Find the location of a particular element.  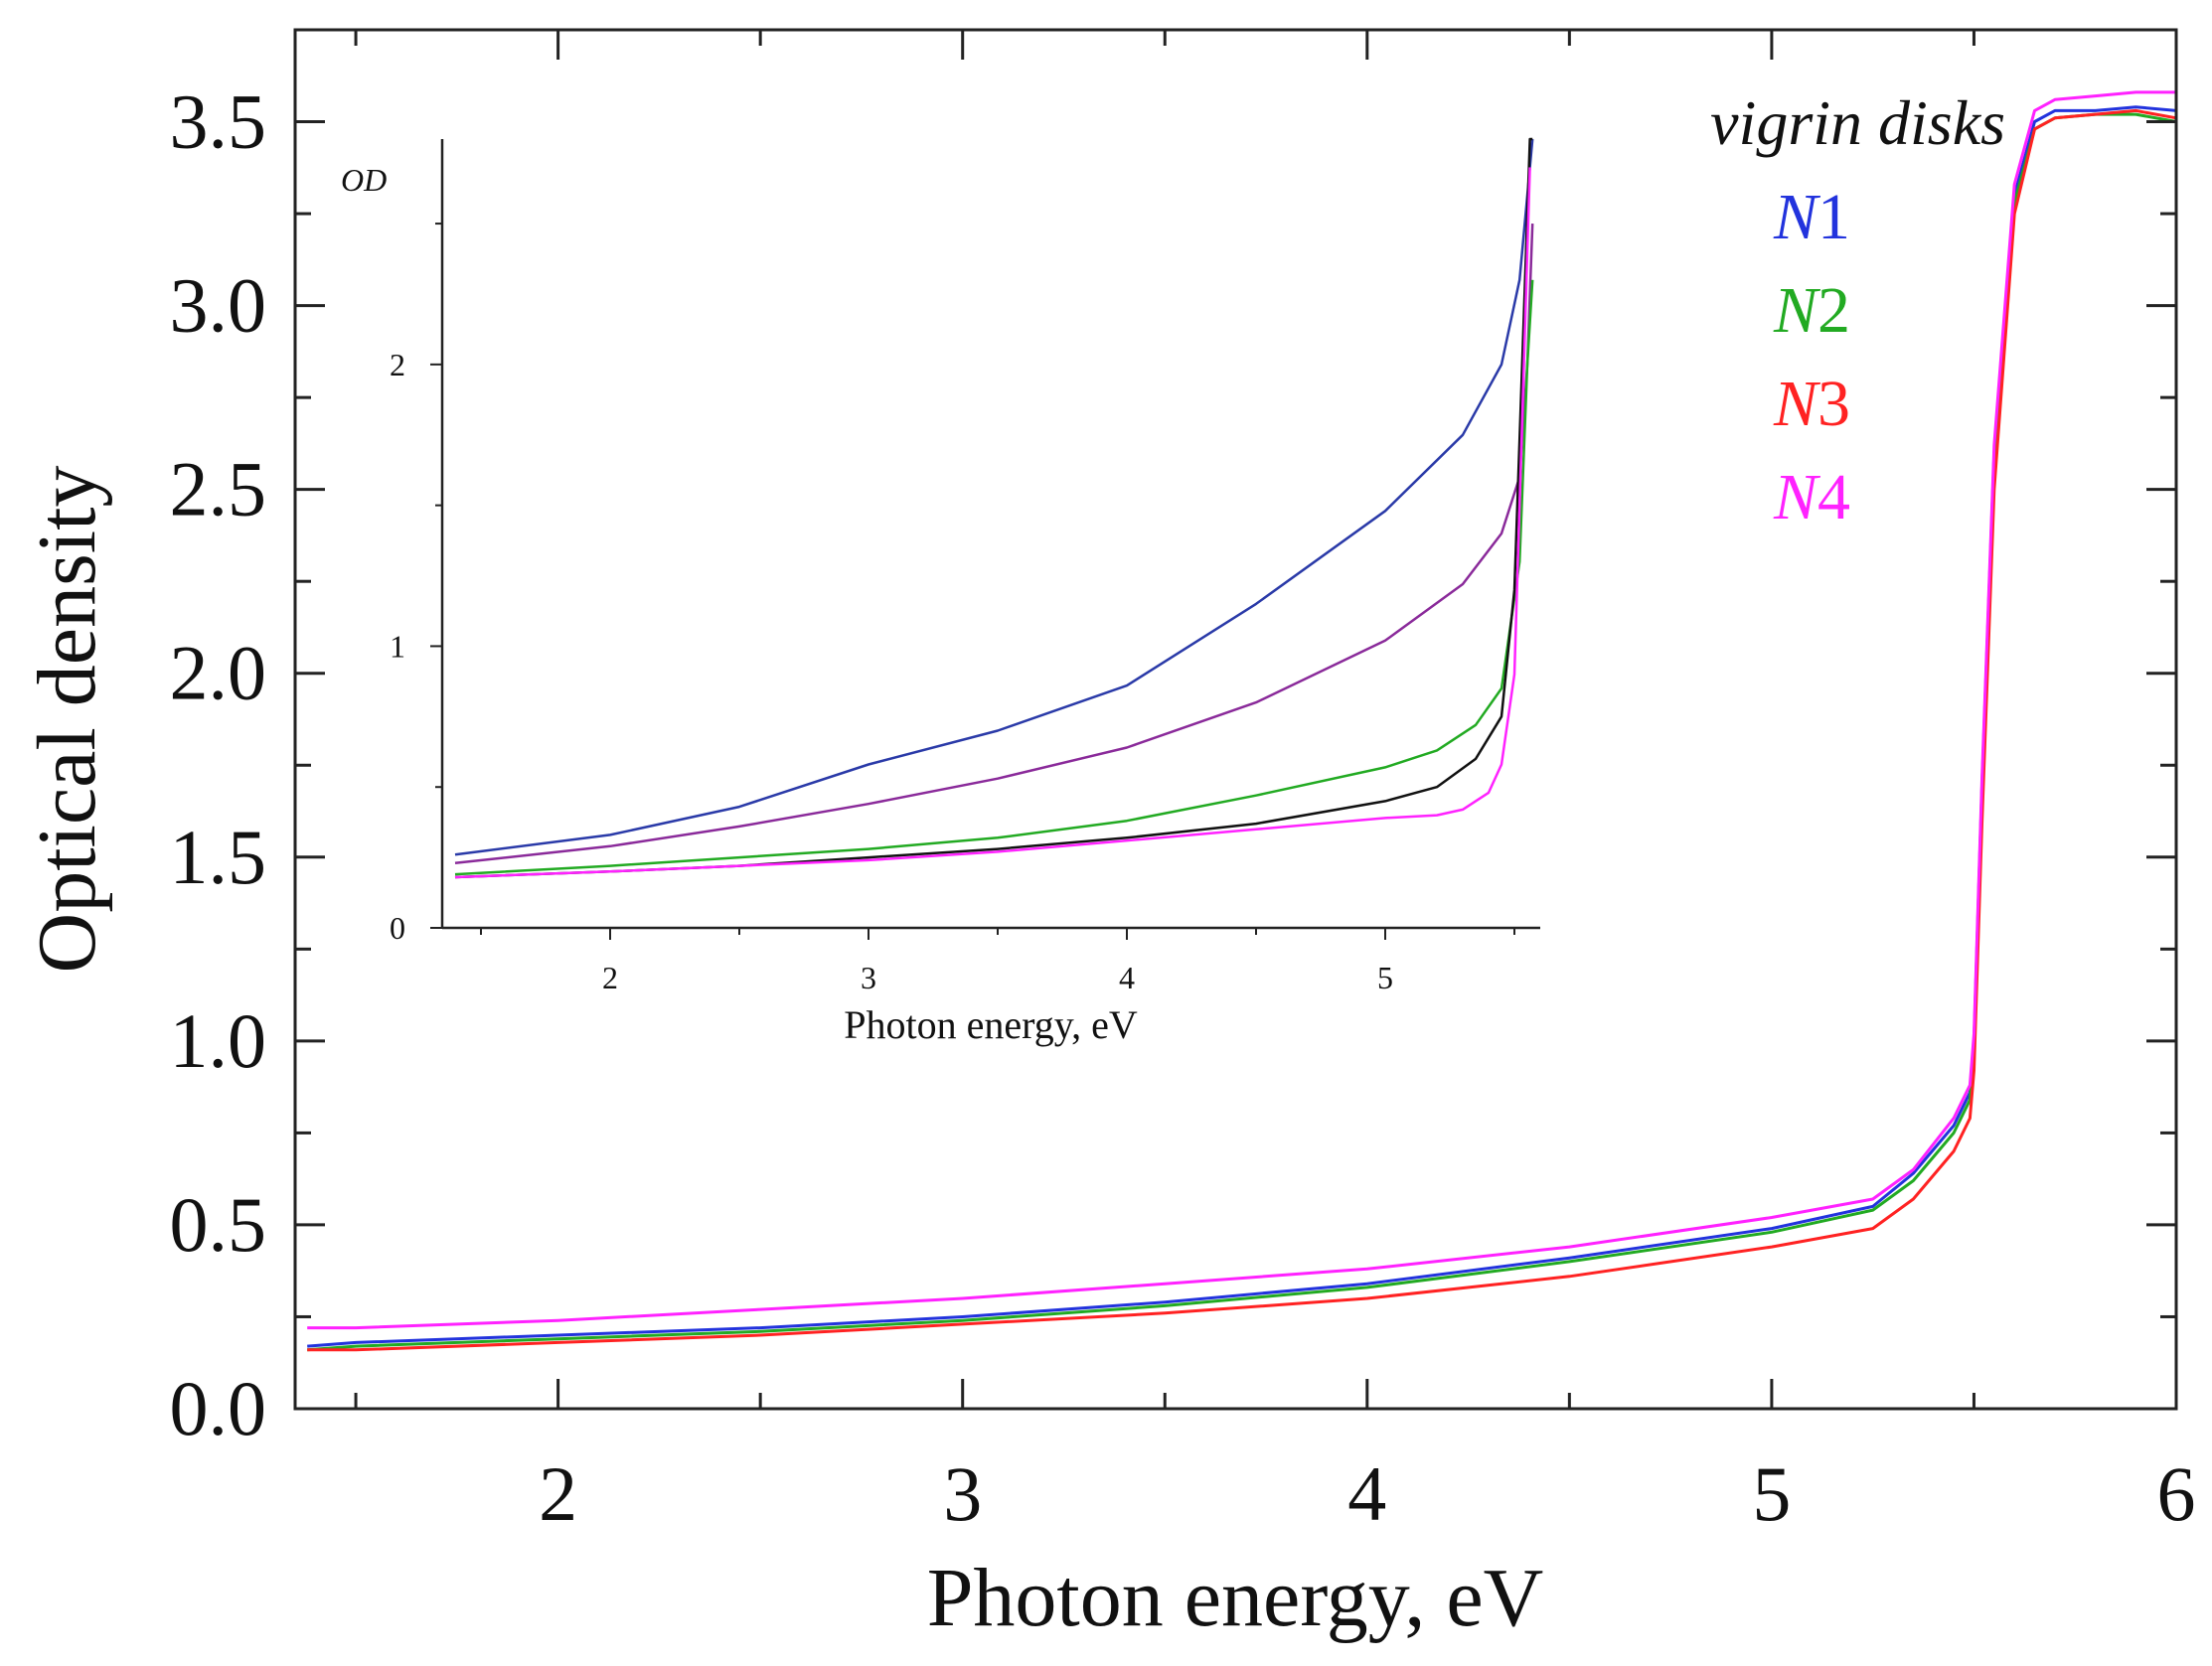

legend-item-n2: N2 is located at coordinates (1811, 310).